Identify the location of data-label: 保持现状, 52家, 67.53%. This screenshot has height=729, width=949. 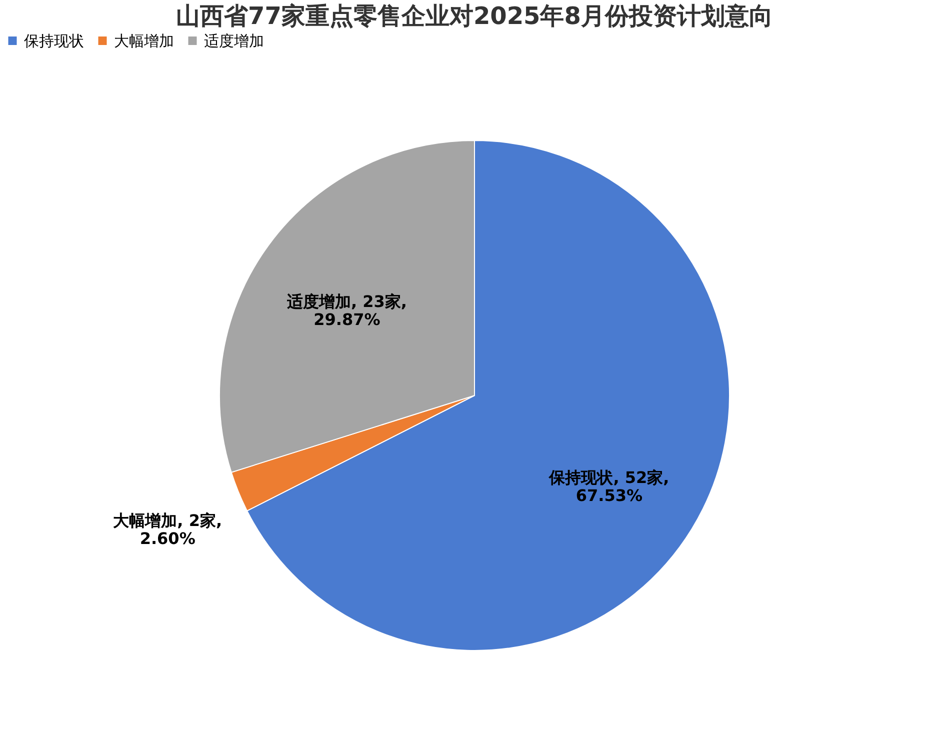
(609, 487).